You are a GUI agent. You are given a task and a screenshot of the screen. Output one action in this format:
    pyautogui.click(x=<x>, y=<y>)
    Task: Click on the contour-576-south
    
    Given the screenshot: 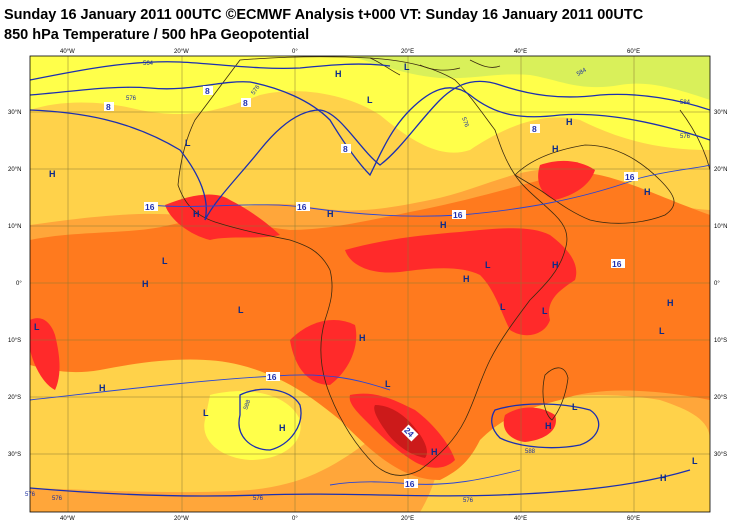 What is the action you would take?
    pyautogui.click(x=360, y=483)
    